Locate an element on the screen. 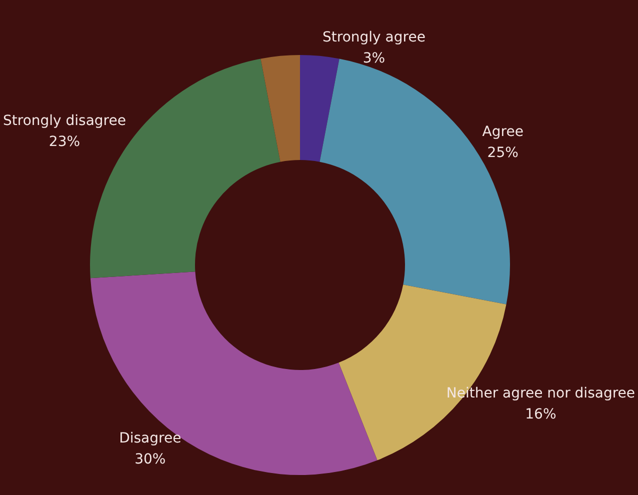 This screenshot has width=638, height=495. data-label: 25% is located at coordinates (502, 152).